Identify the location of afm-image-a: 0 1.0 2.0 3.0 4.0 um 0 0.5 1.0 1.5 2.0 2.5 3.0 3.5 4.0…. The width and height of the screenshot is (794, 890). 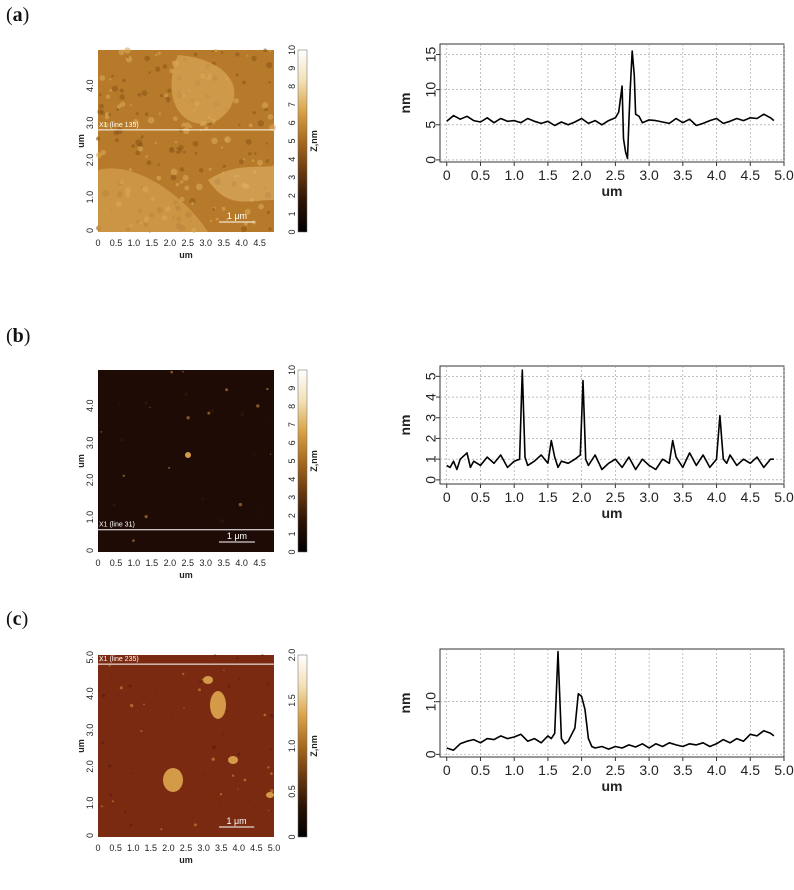
(197, 152).